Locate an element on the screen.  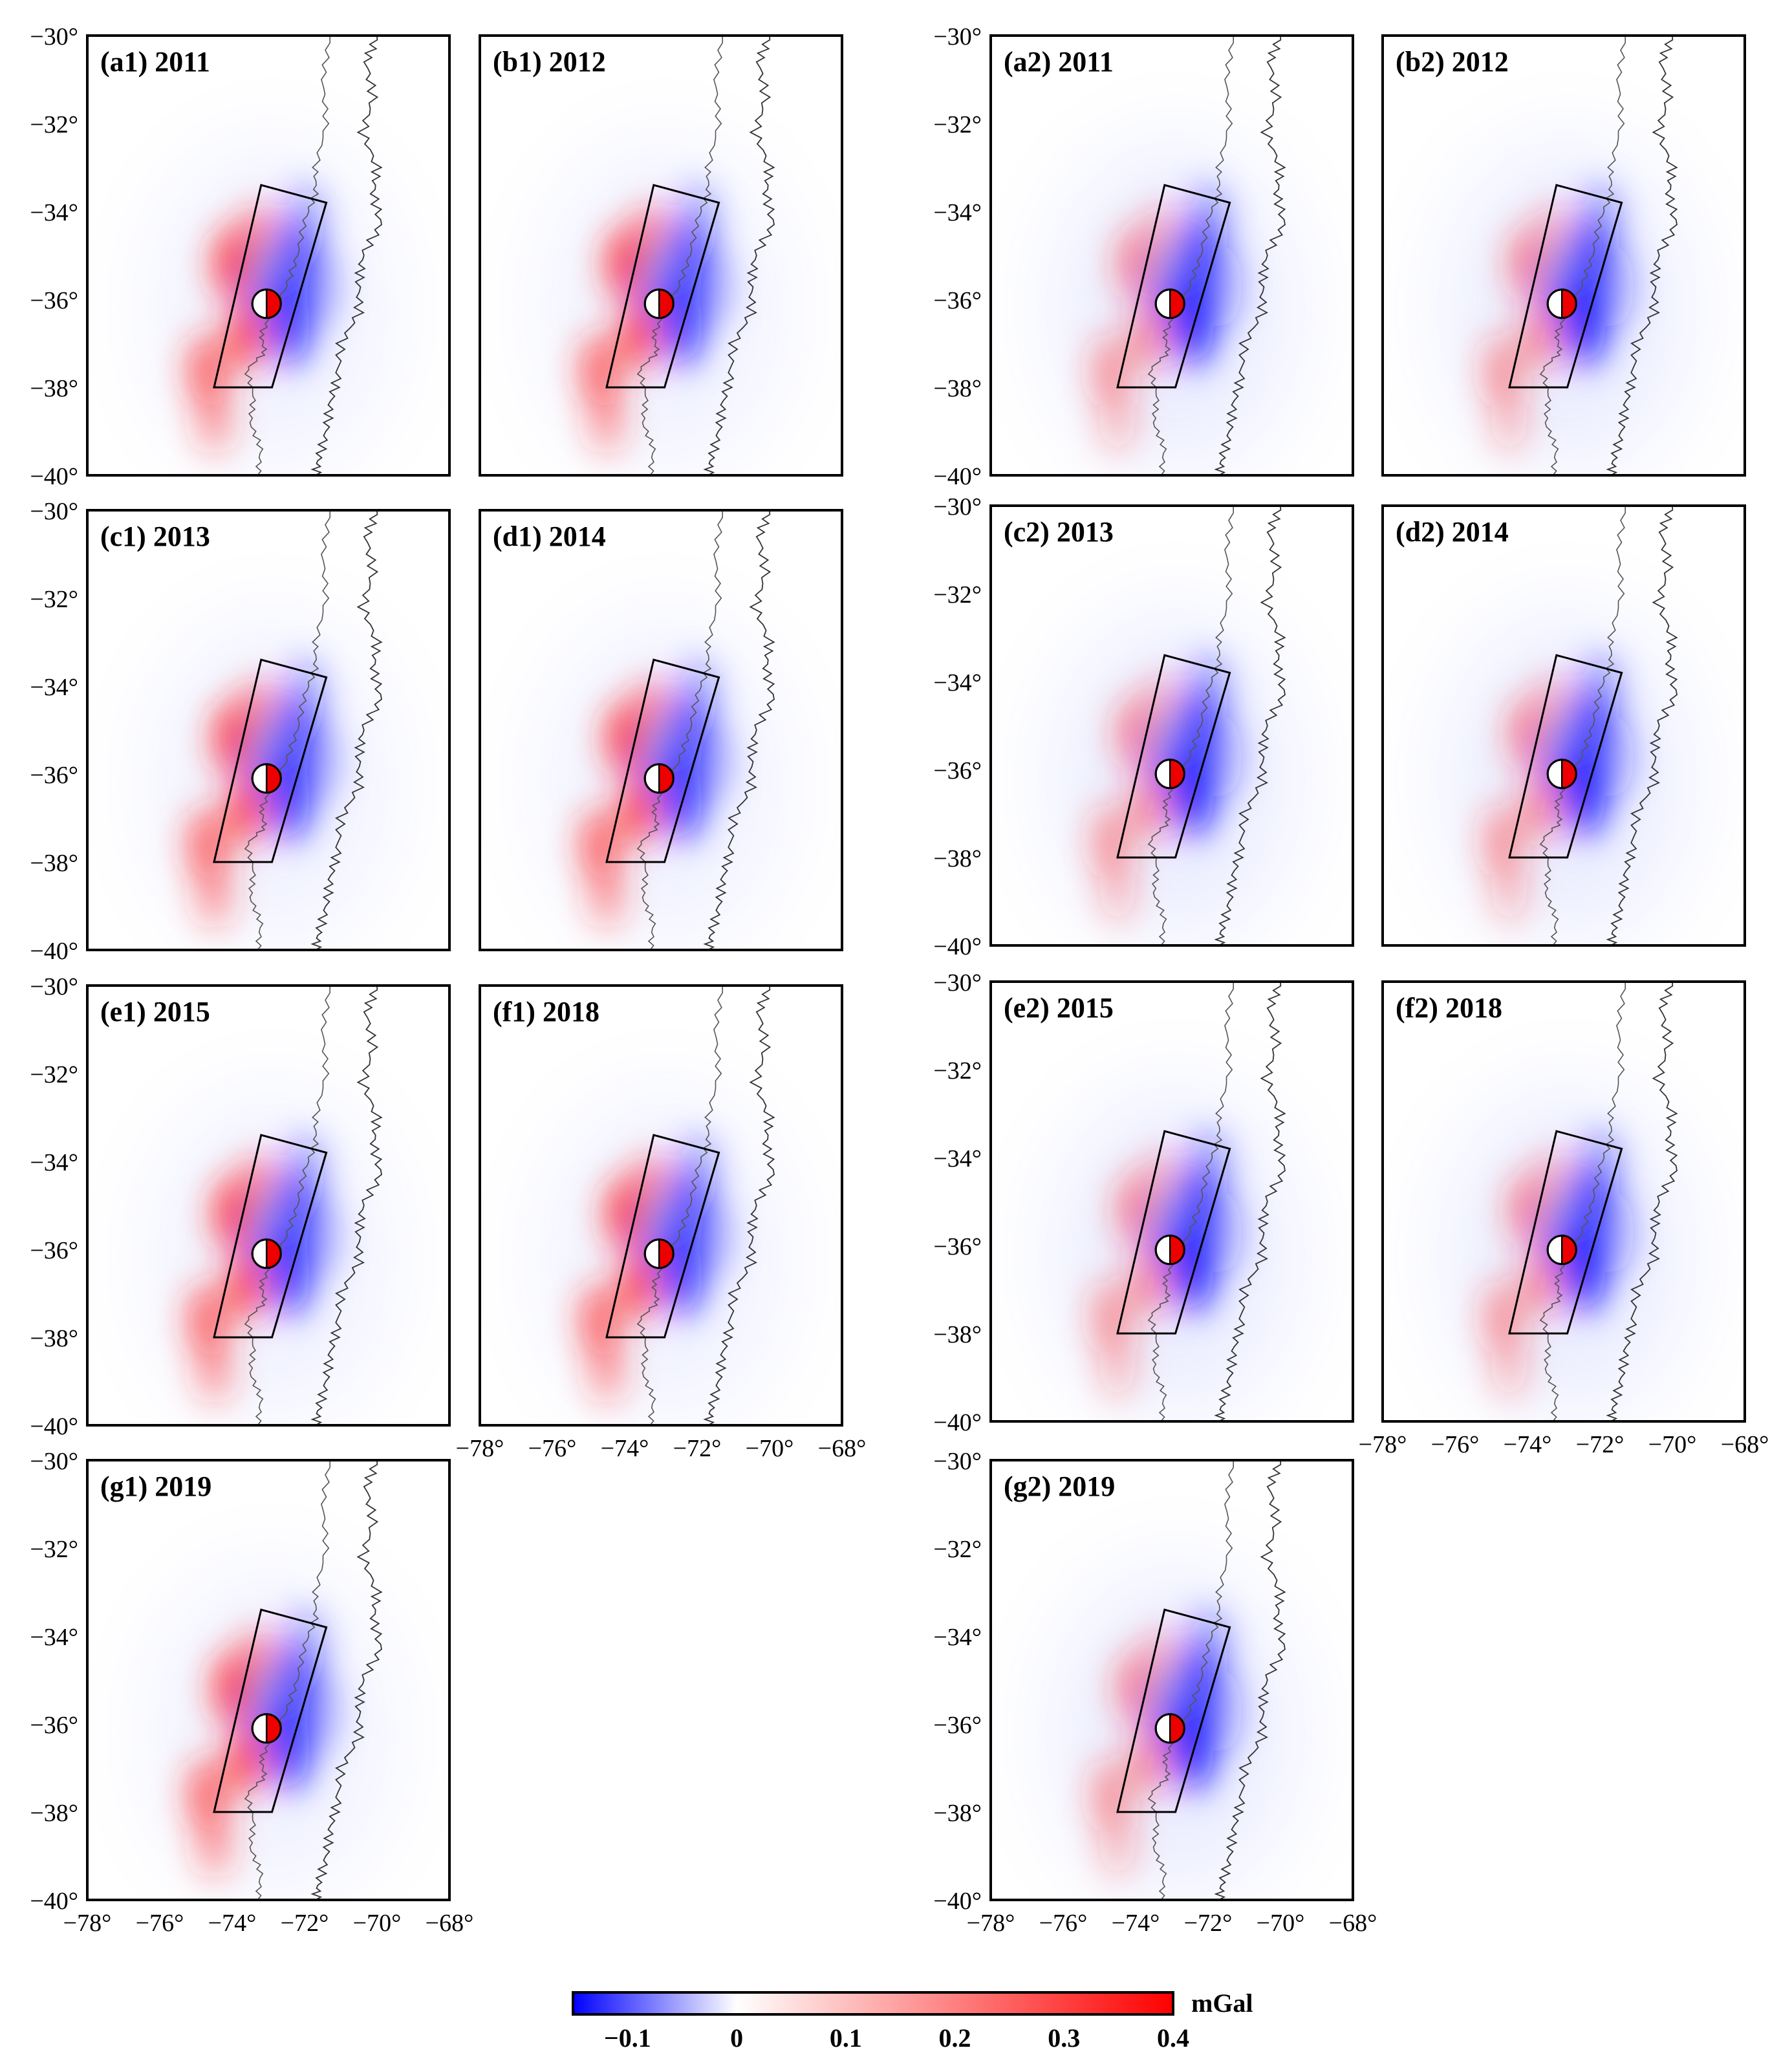
lat-tick-label: −38° is located at coordinates (54, 1813).